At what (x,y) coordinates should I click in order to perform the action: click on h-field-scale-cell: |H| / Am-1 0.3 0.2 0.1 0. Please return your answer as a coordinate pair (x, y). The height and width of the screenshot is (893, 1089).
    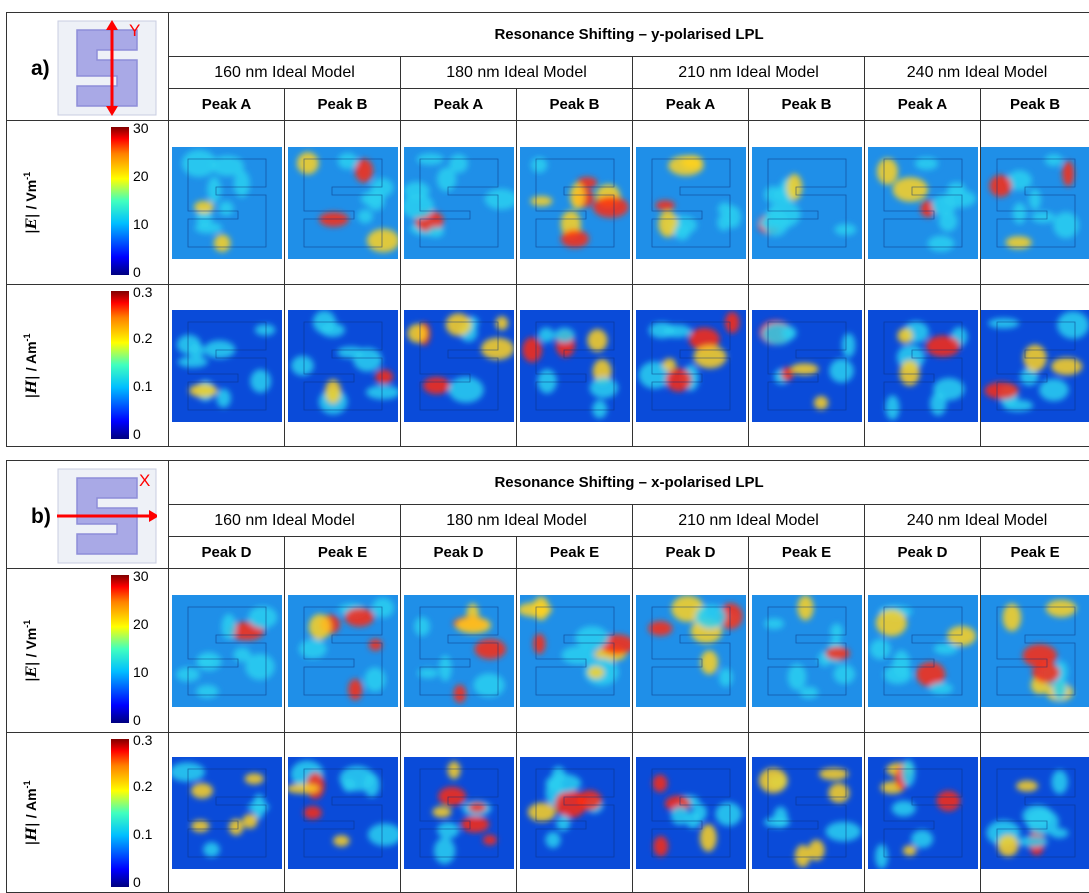
    Looking at the image, I should click on (87, 365).